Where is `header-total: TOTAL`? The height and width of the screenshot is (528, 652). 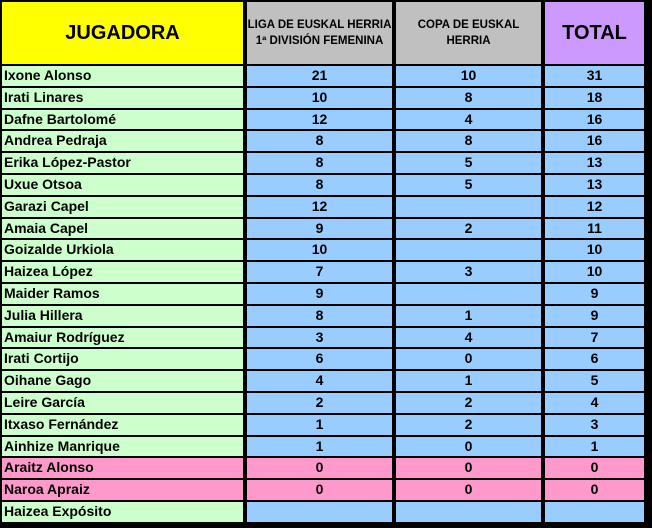
header-total: TOTAL is located at coordinates (594, 33).